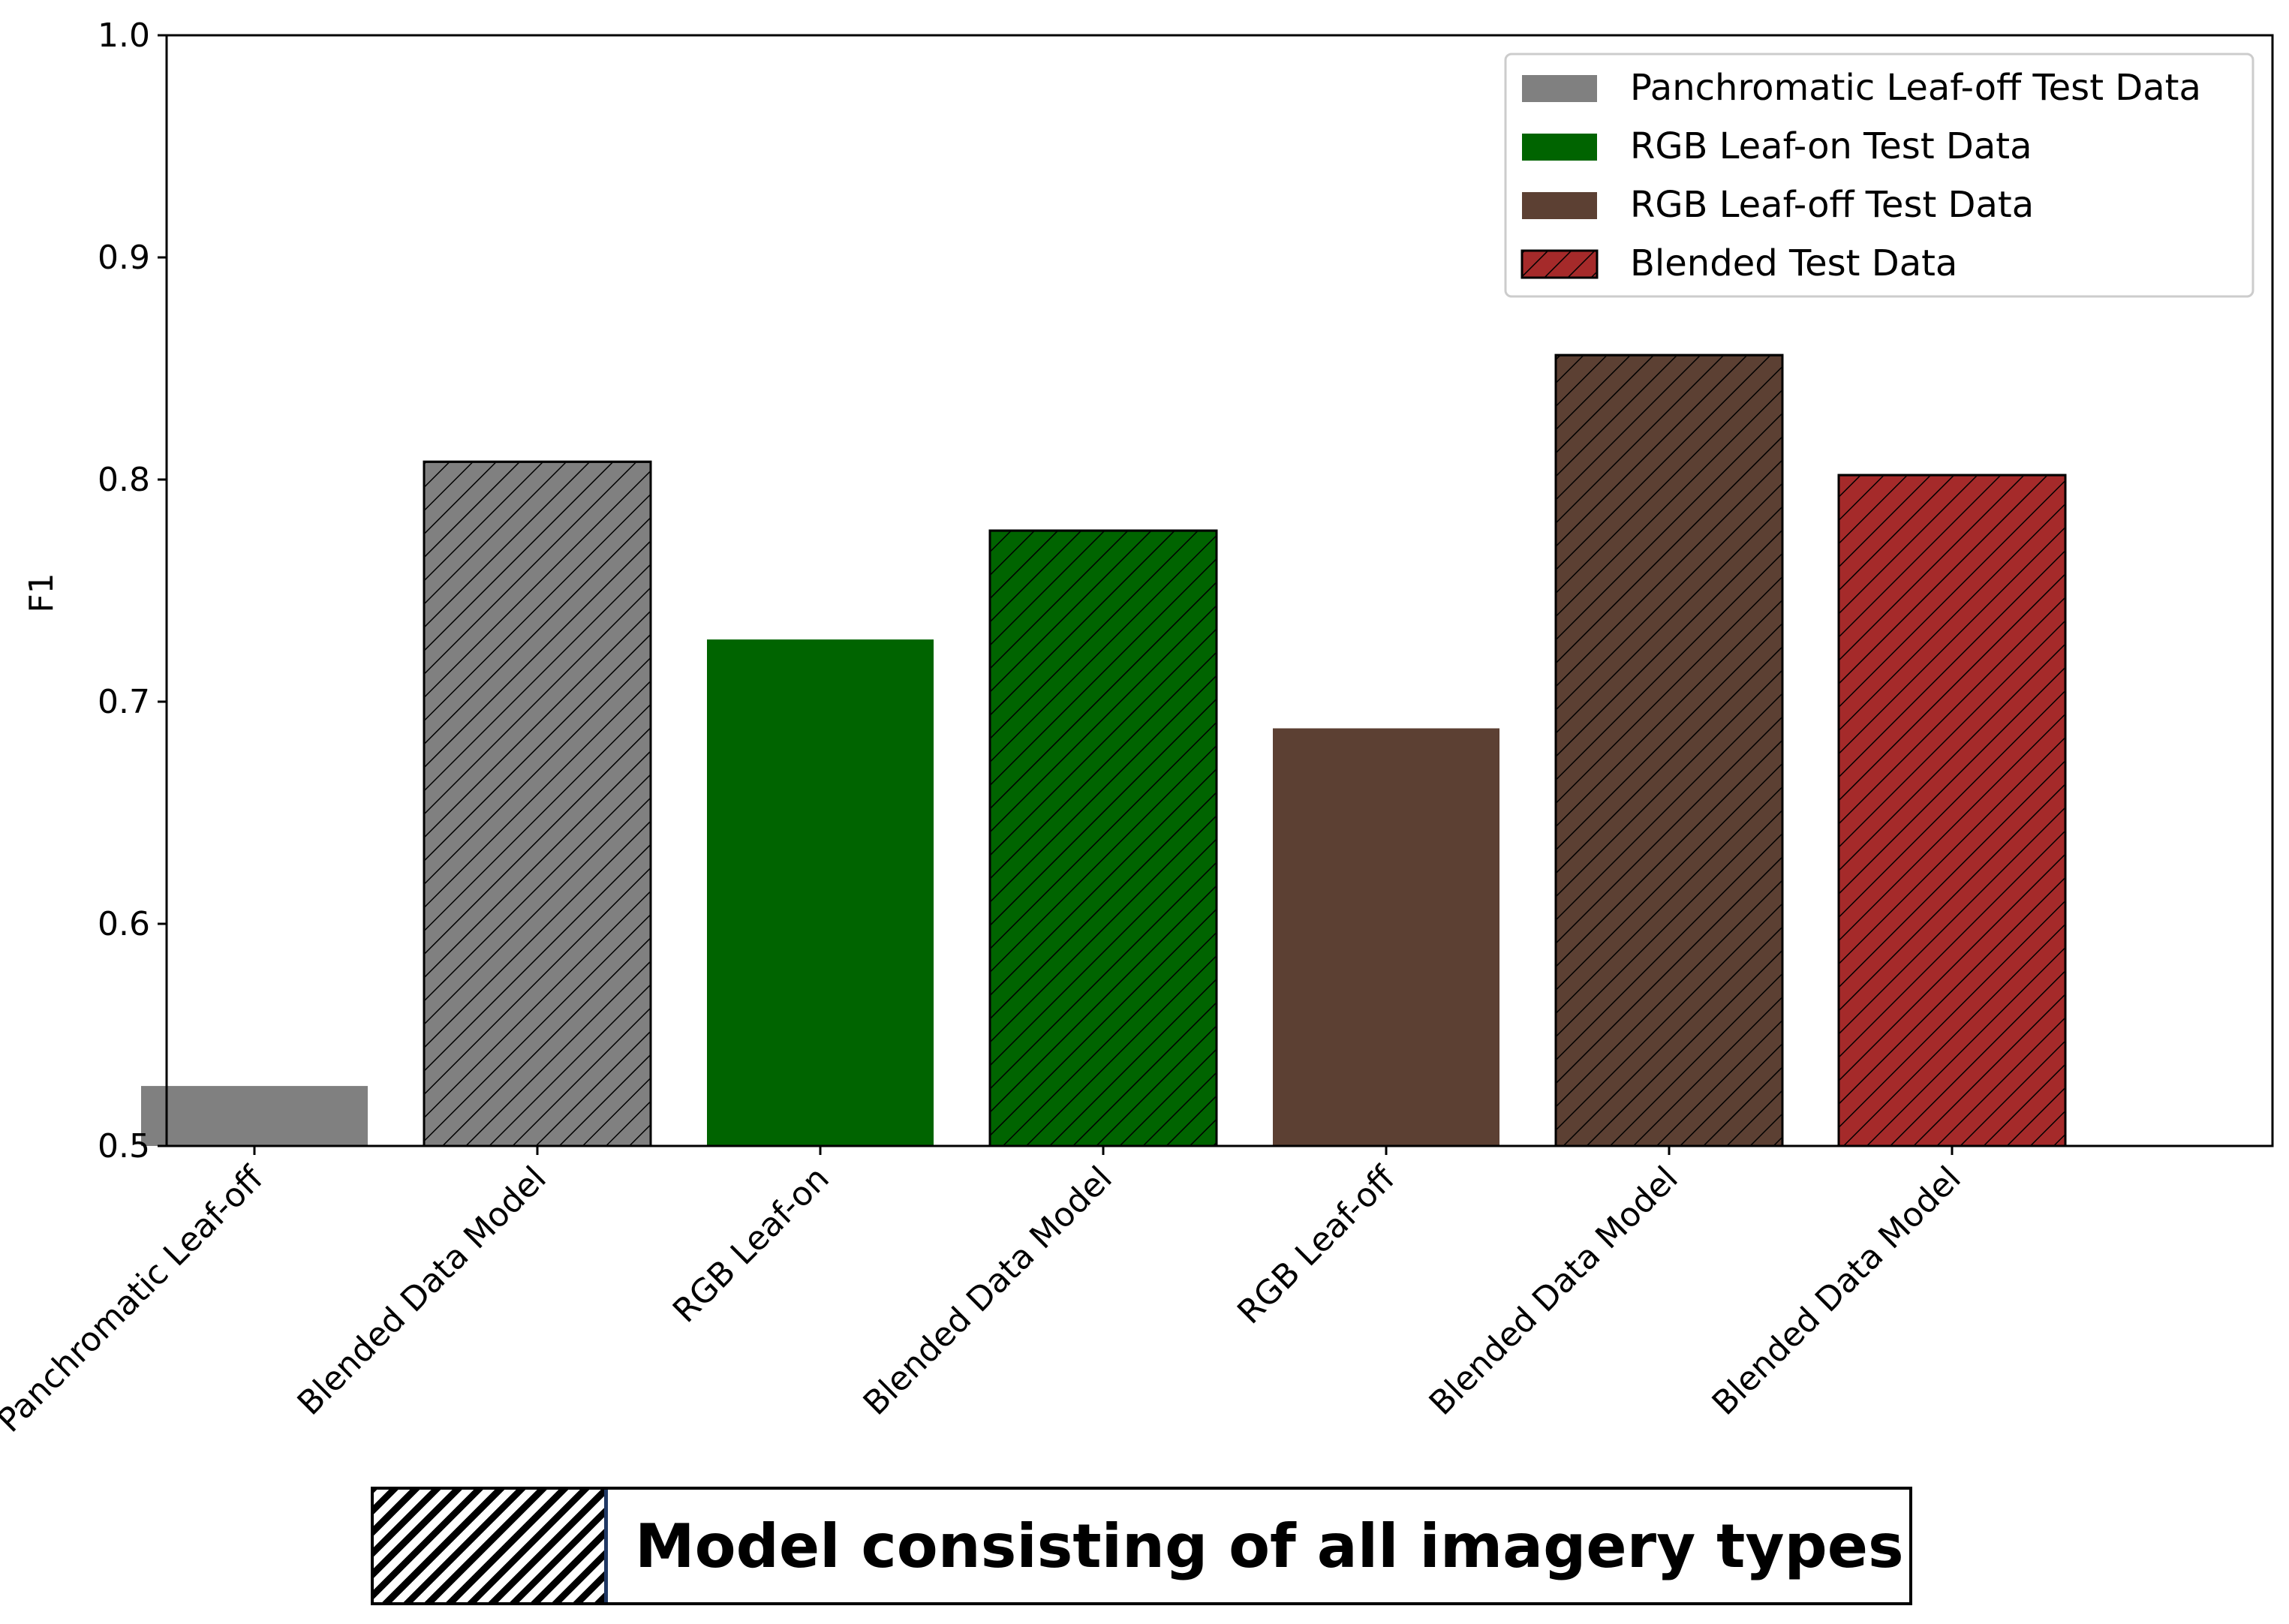 The height and width of the screenshot is (1624, 2289). Describe the element at coordinates (124, 480) in the screenshot. I see `y-tick-label-3: 0.8` at that location.